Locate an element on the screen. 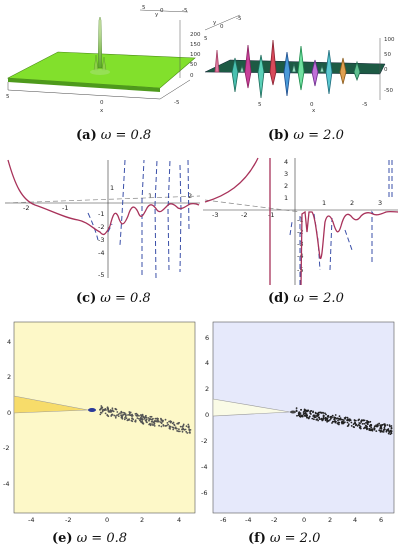  caption-b: (b) ω = 2.0 is located at coordinates (306, 135).